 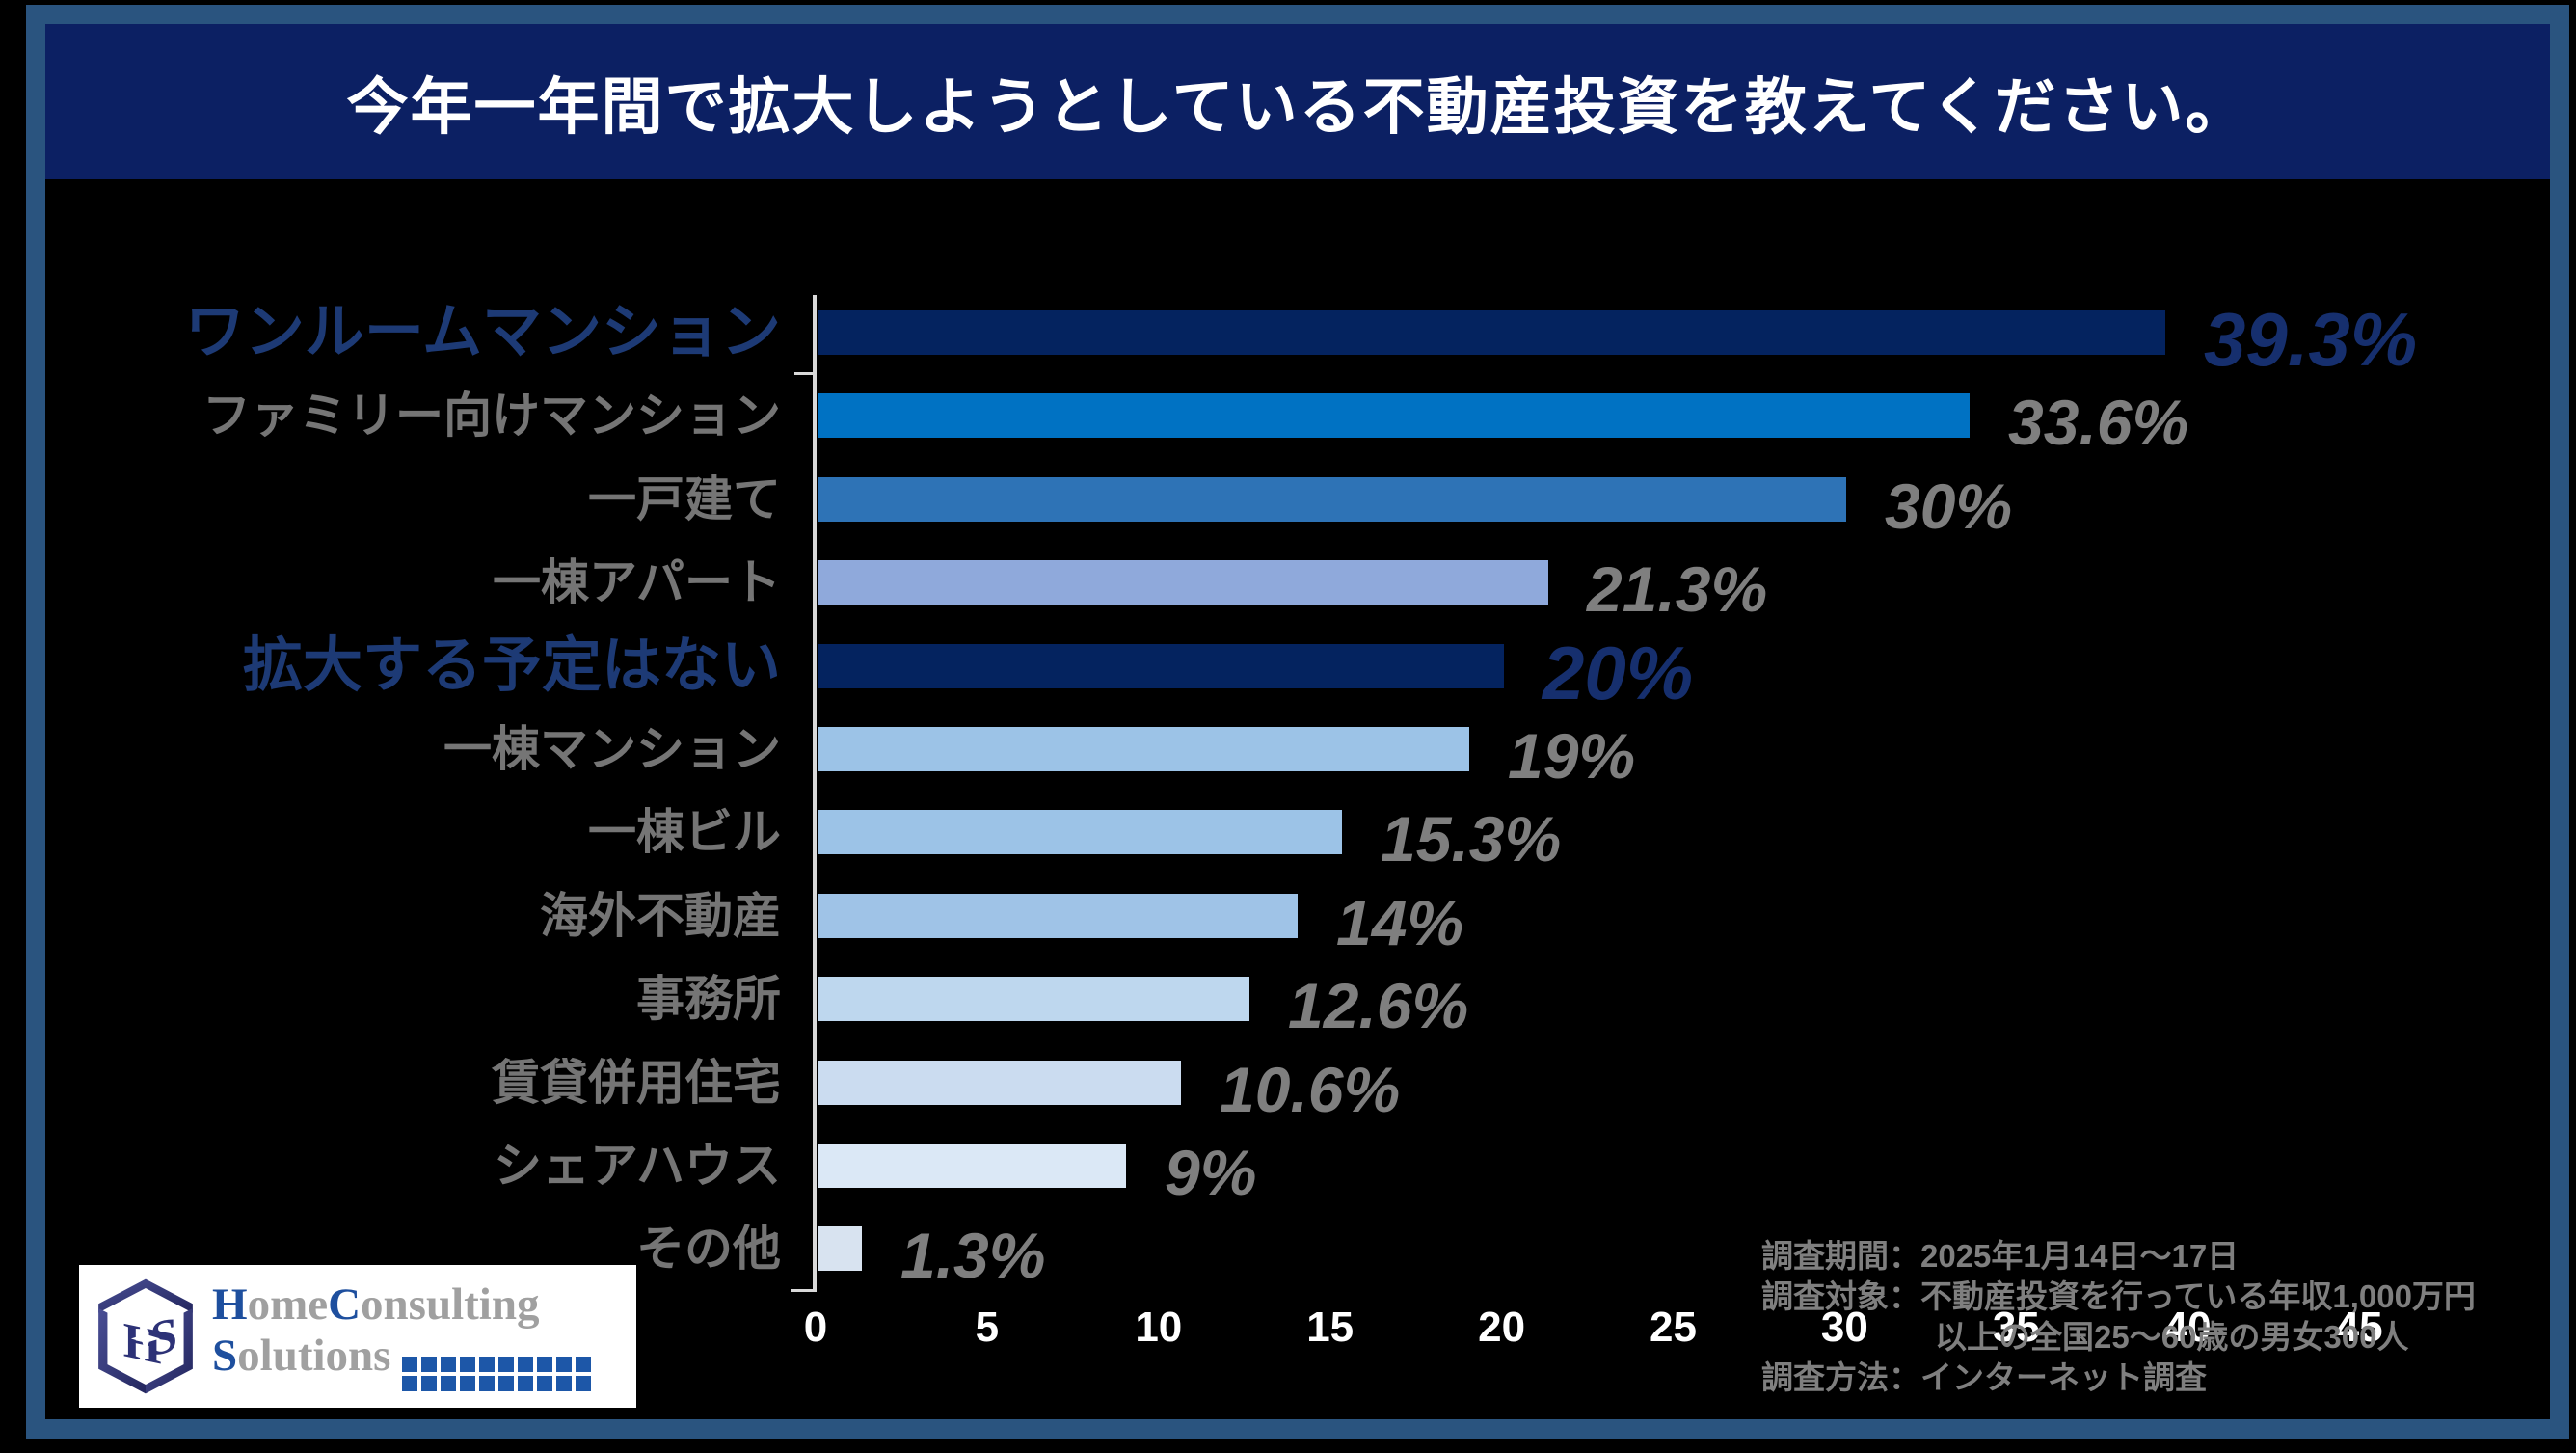 I want to click on logo-text-part: C, so click(x=345, y=1304).